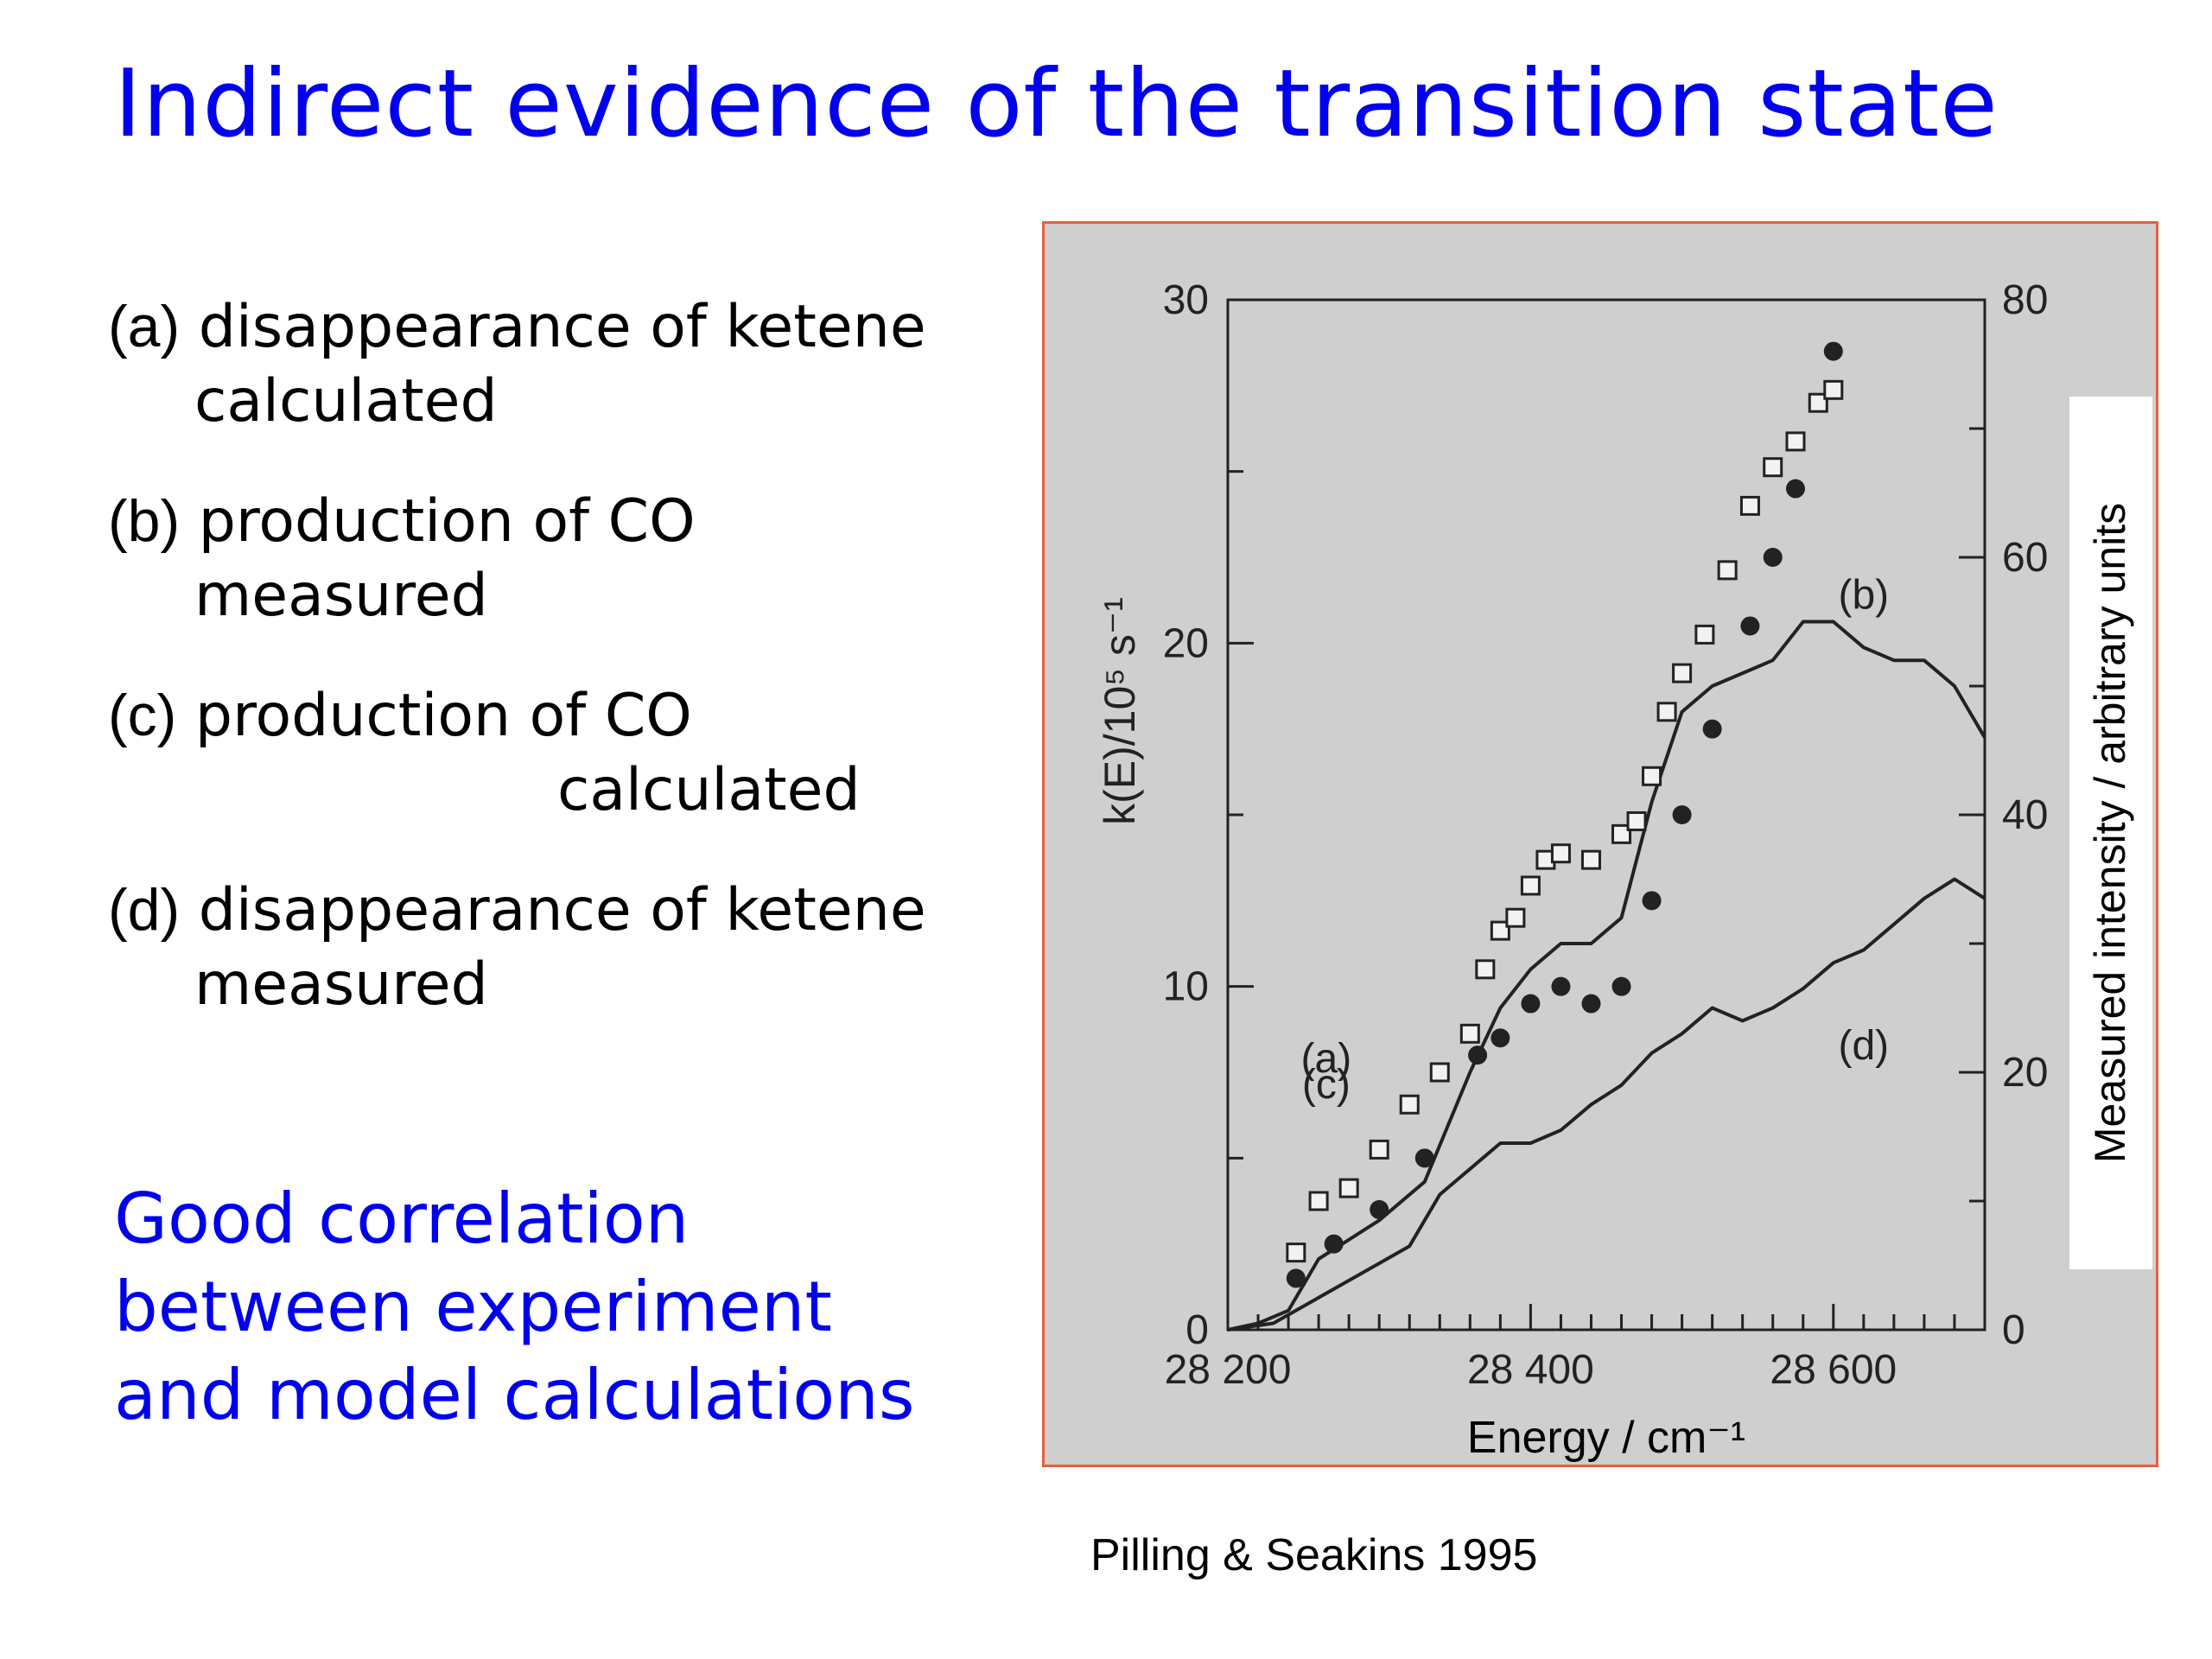  Describe the element at coordinates (540, 558) in the screenshot. I see `list-item: (b) production of CO measured` at that location.